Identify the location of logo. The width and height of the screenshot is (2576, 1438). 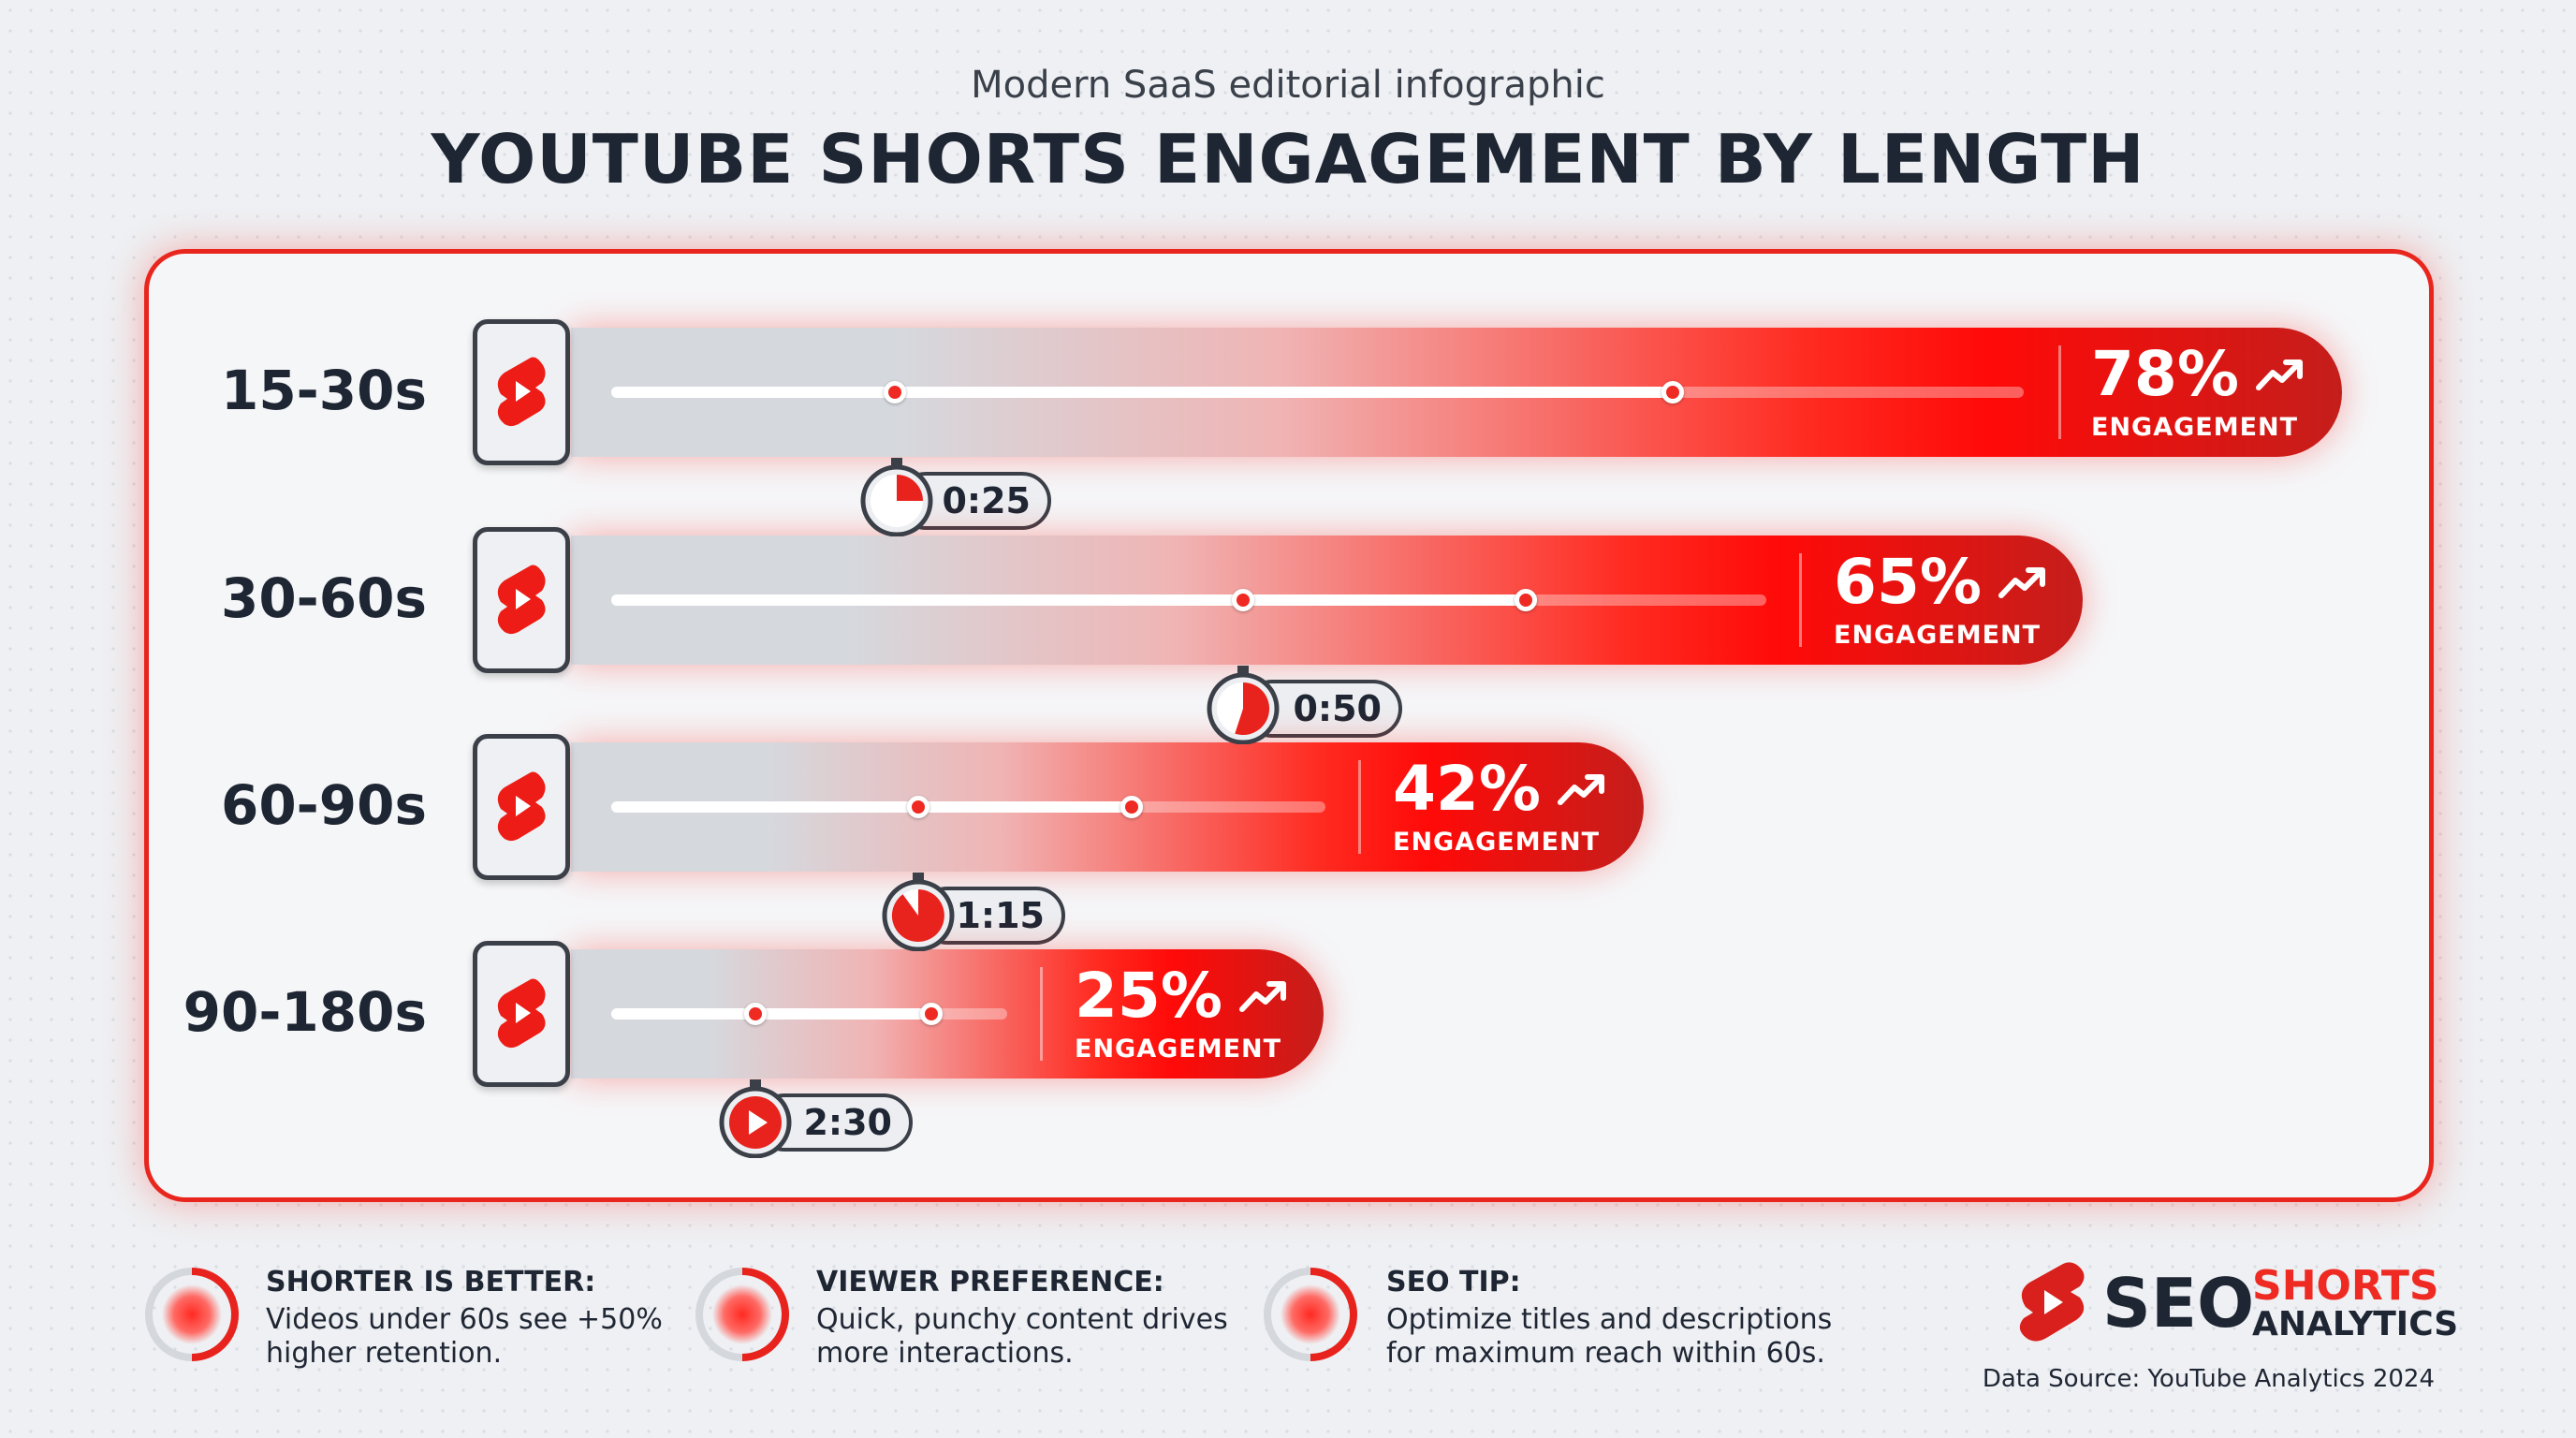
(2051, 1304).